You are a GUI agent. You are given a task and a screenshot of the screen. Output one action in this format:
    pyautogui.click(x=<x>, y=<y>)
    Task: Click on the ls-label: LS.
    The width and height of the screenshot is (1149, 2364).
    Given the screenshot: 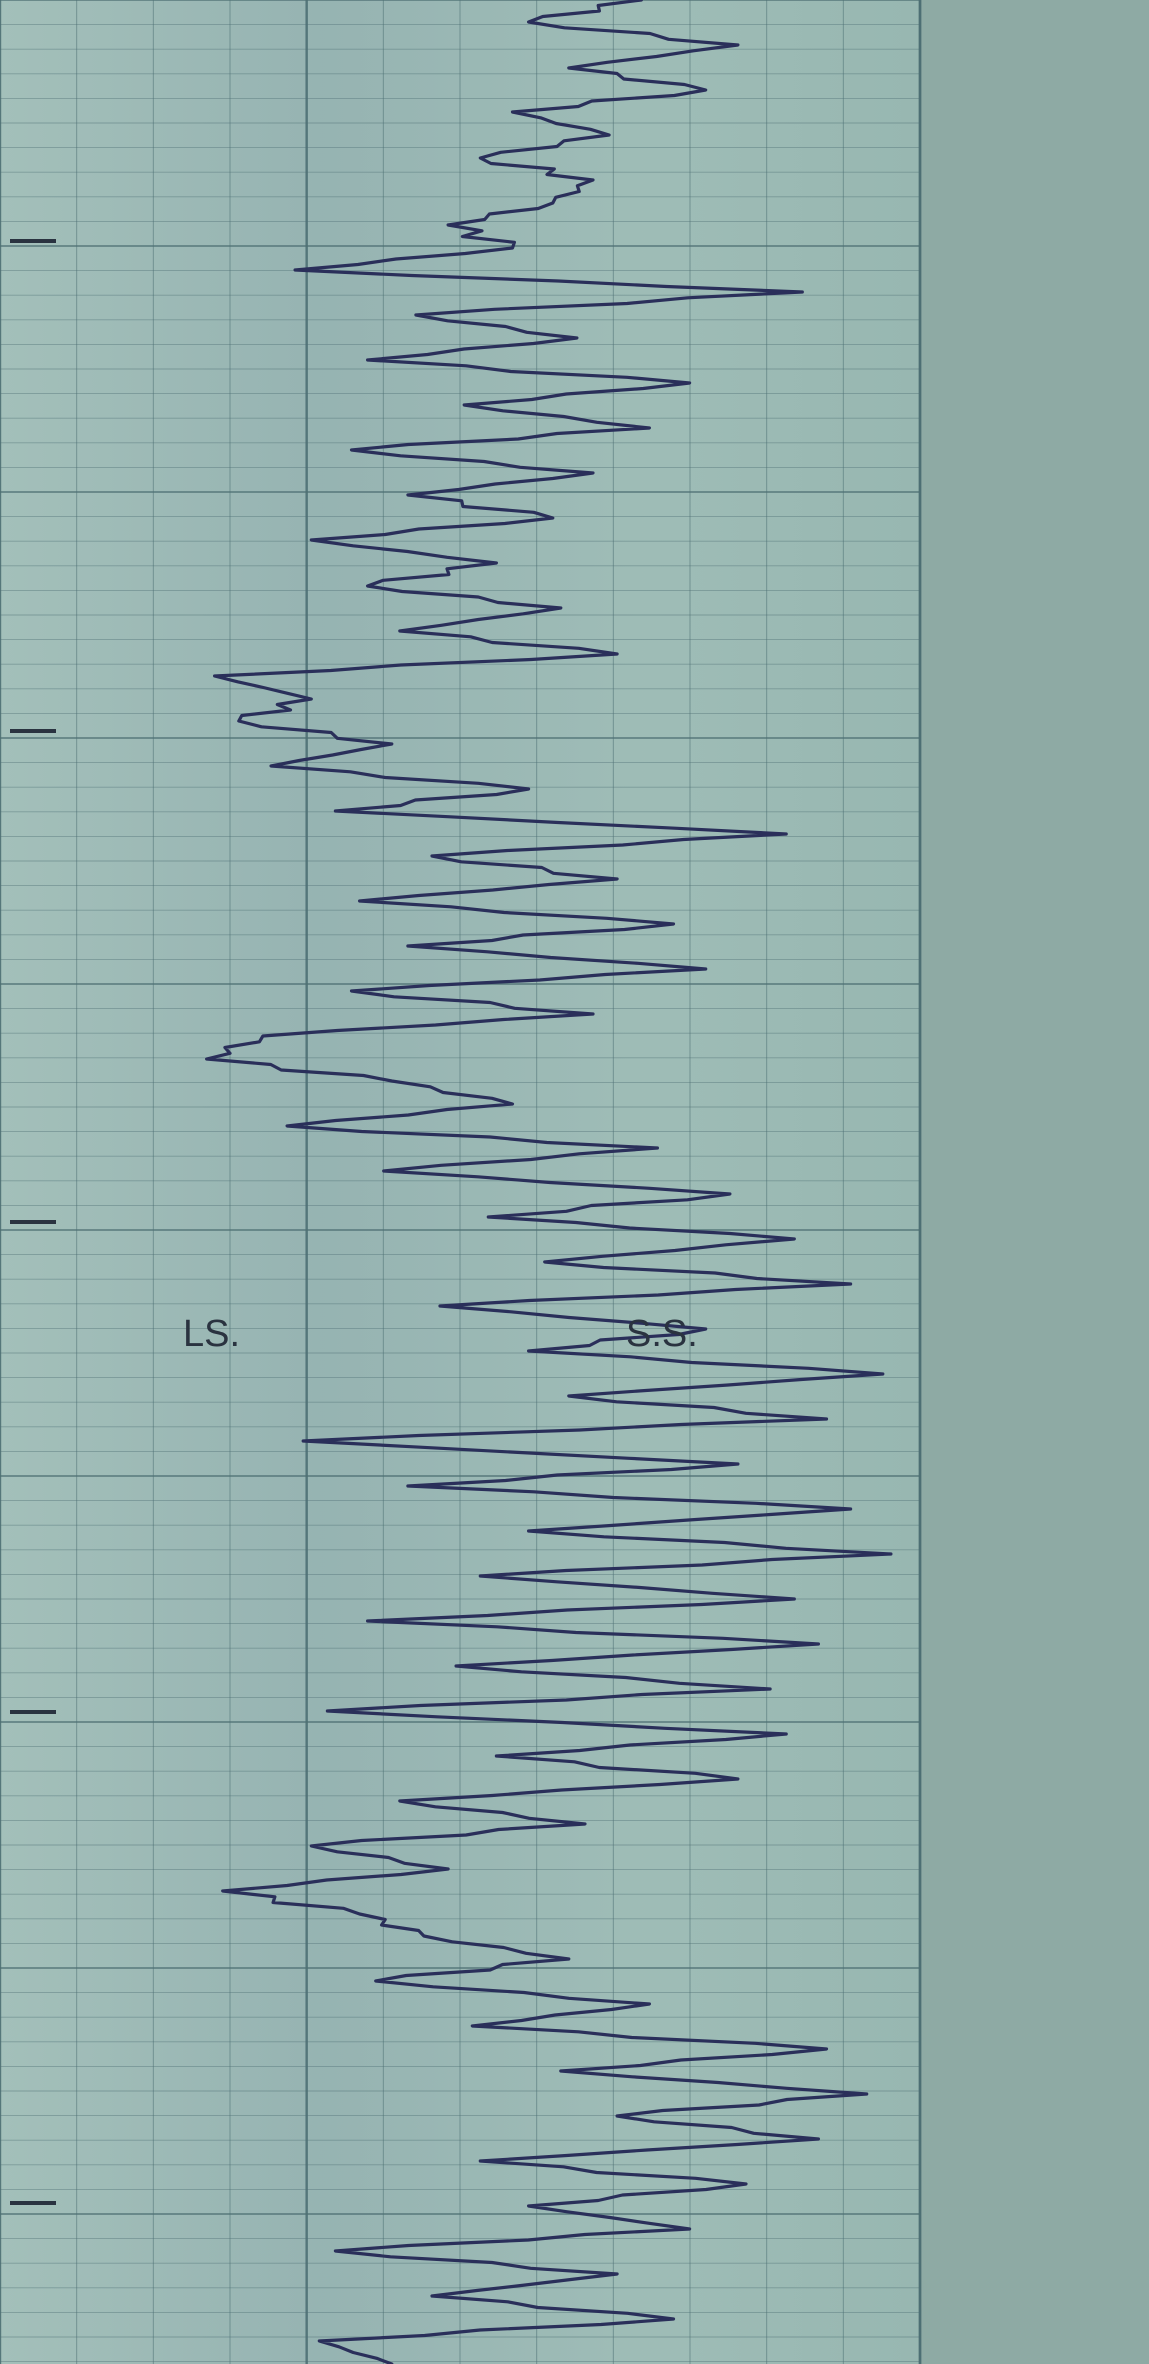 What is the action you would take?
    pyautogui.click(x=211, y=1334)
    